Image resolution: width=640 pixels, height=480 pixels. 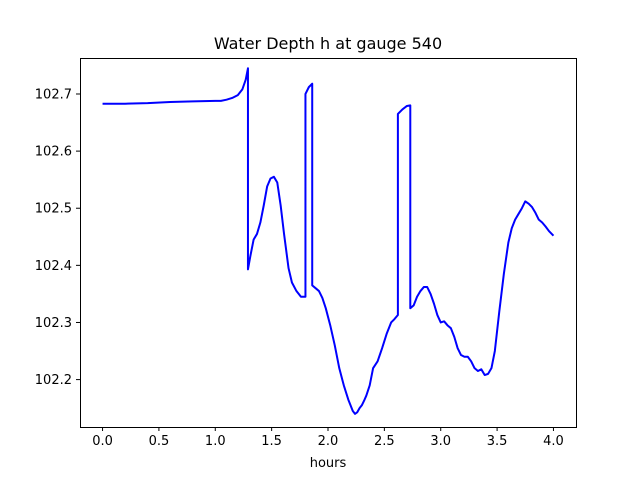 What do you see at coordinates (53, 94) in the screenshot?
I see `y-tick-label: 102.7` at bounding box center [53, 94].